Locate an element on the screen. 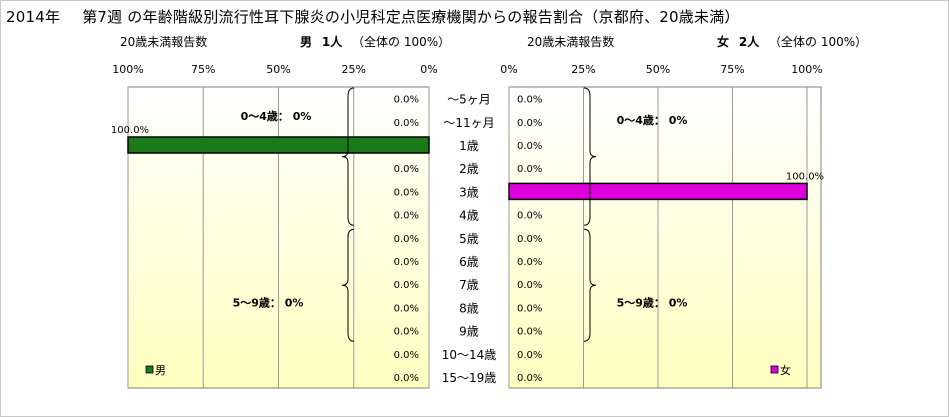  right-tick-label: 50% is located at coordinates (658, 69).